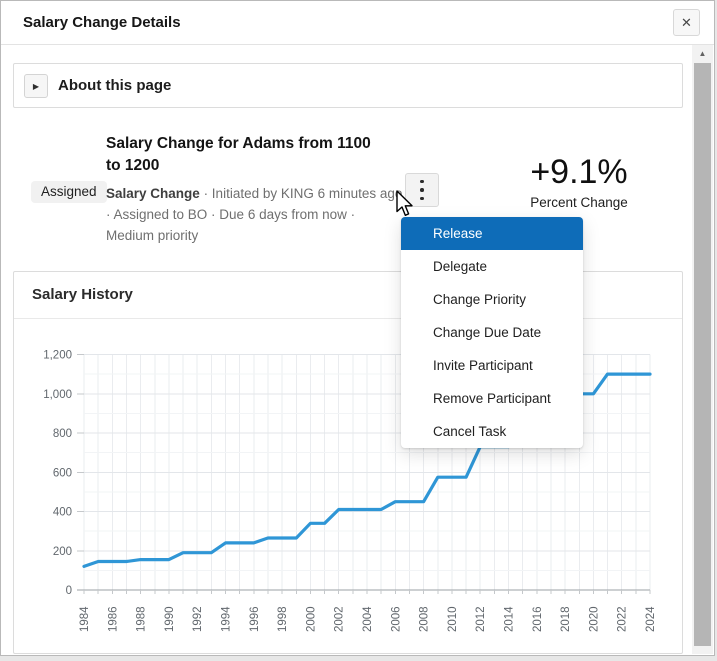  I want to click on svg-text: 0, so click(69, 591).